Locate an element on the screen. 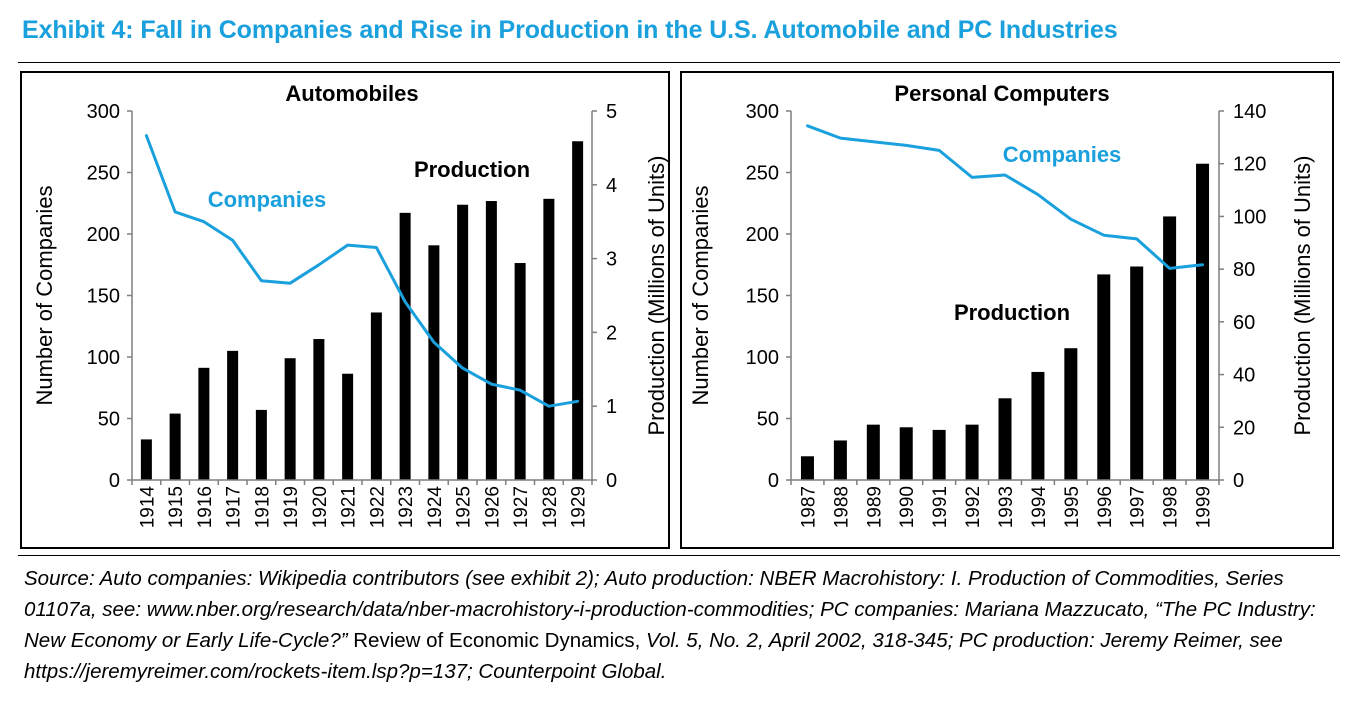 This screenshot has height=716, width=1358. right-tick-label: 1 is located at coordinates (611, 407).